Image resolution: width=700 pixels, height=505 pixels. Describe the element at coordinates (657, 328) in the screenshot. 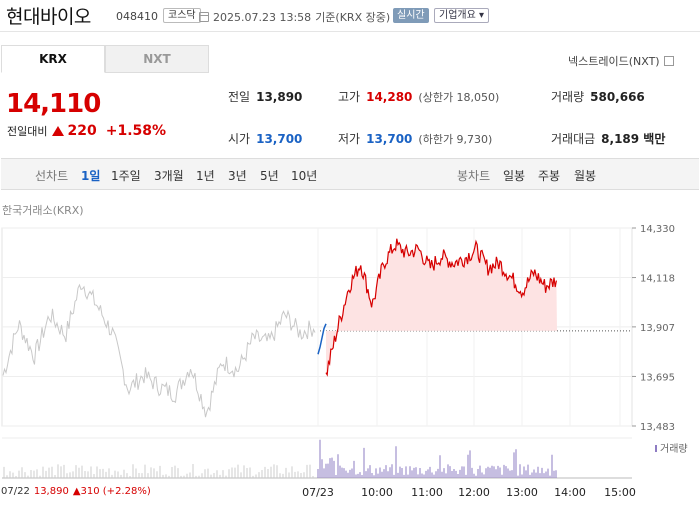

I see `y-tick-label: 13,907` at that location.